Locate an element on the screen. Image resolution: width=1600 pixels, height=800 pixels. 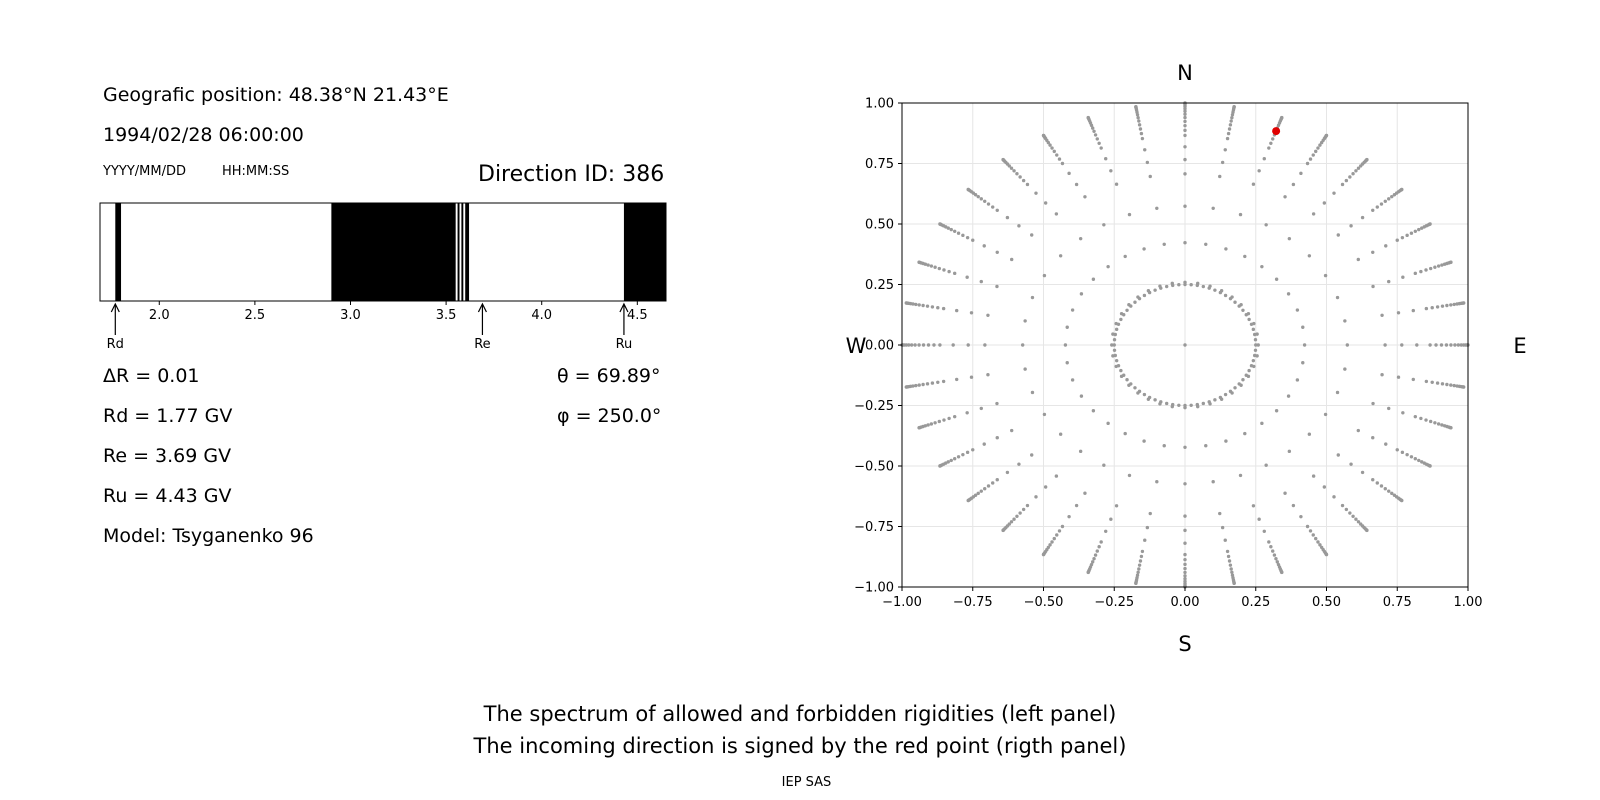
x-tick-label: −0.75 is located at coordinates (973, 602).